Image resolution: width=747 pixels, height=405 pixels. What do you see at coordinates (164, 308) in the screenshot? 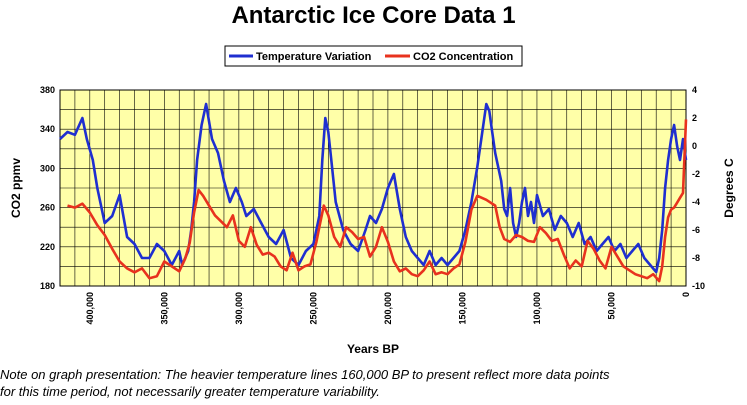
I see `x-tick-label: 350,000` at bounding box center [164, 308].